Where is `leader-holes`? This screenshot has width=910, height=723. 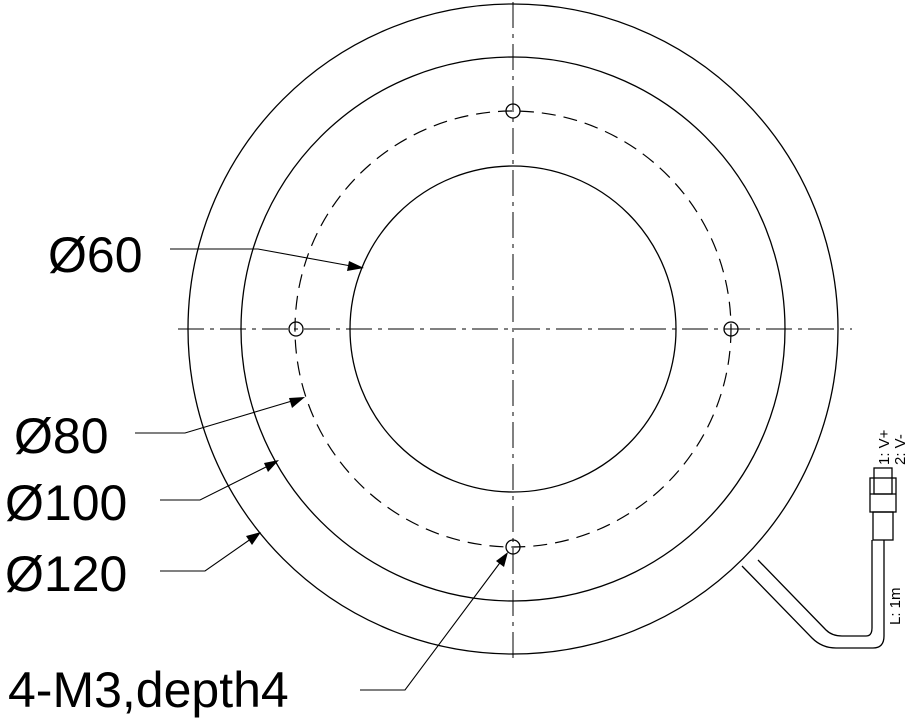 leader-holes is located at coordinates (433, 623).